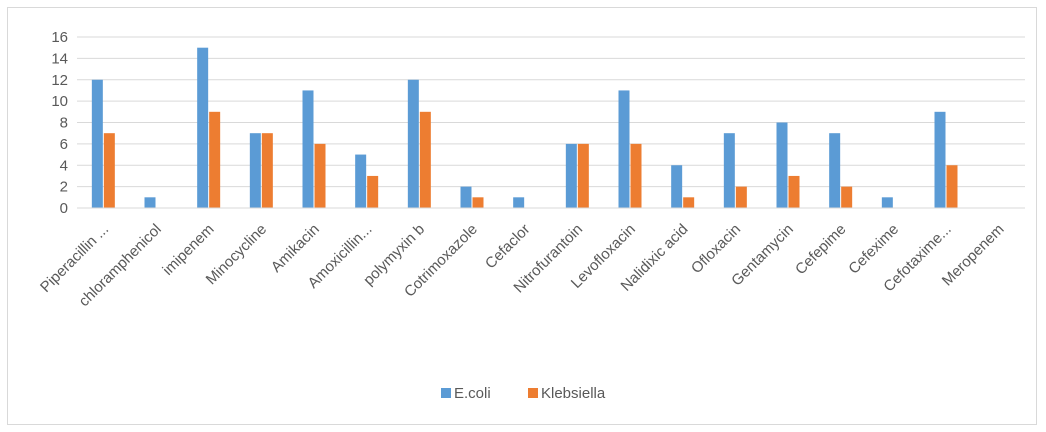  What do you see at coordinates (295, 248) in the screenshot?
I see `x-category-label: Amikacin` at bounding box center [295, 248].